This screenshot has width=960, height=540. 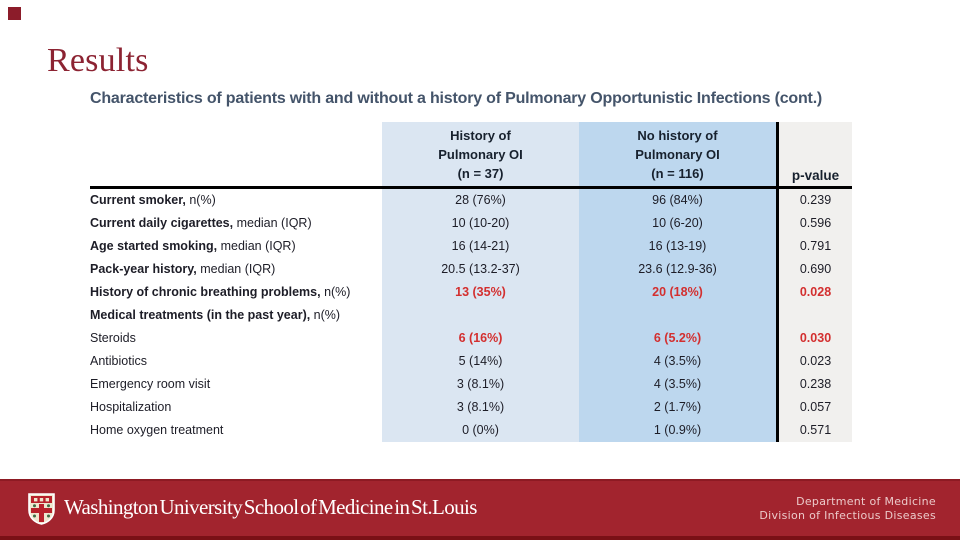 What do you see at coordinates (815, 246) in the screenshot?
I see `pvalue-cell: 0.791` at bounding box center [815, 246].